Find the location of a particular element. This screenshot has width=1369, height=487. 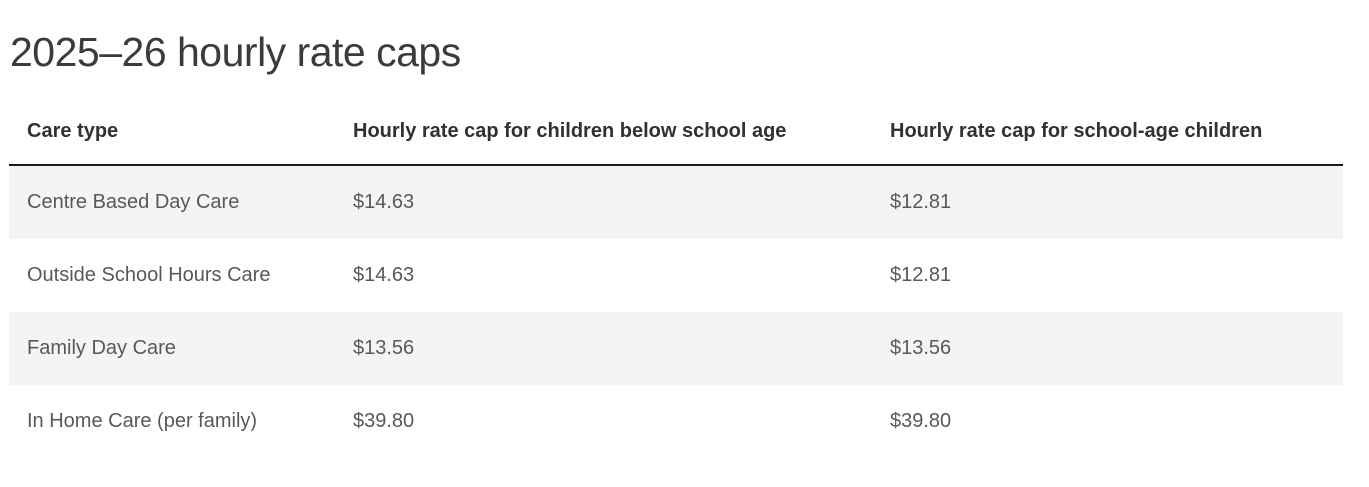

cell-care-type: Family Day Care is located at coordinates (101, 348).